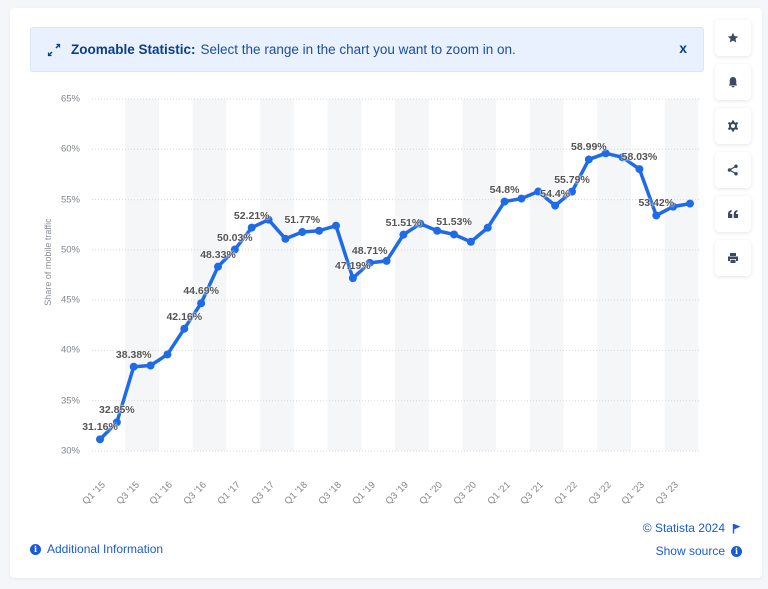 The width and height of the screenshot is (768, 589). Describe the element at coordinates (70, 99) in the screenshot. I see `y-tick-label: 65%` at that location.